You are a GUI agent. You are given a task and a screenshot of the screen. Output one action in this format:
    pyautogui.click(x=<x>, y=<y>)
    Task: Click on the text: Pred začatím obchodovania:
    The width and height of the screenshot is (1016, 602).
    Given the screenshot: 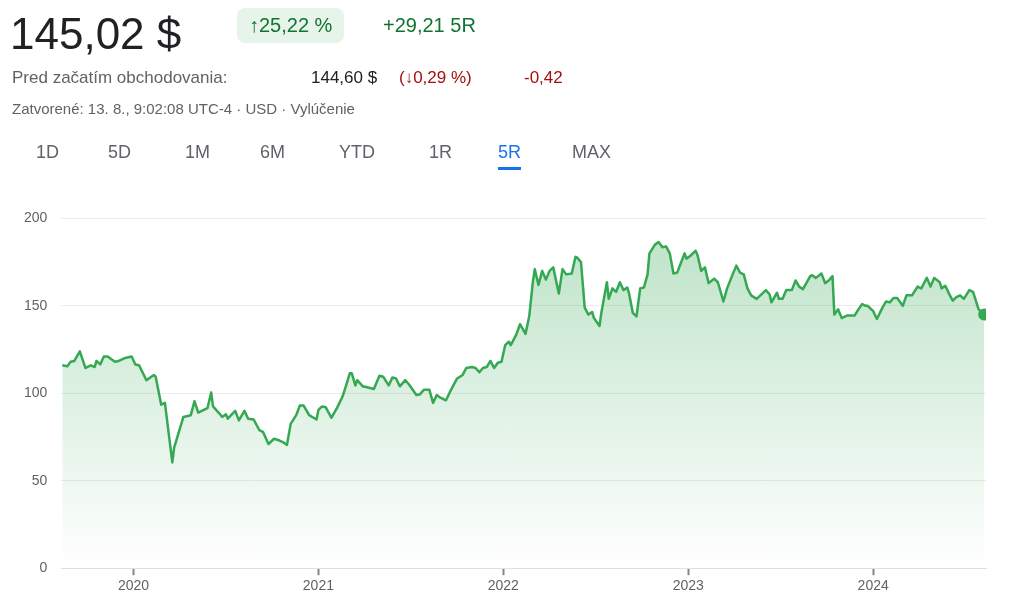 What is the action you would take?
    pyautogui.click(x=120, y=78)
    